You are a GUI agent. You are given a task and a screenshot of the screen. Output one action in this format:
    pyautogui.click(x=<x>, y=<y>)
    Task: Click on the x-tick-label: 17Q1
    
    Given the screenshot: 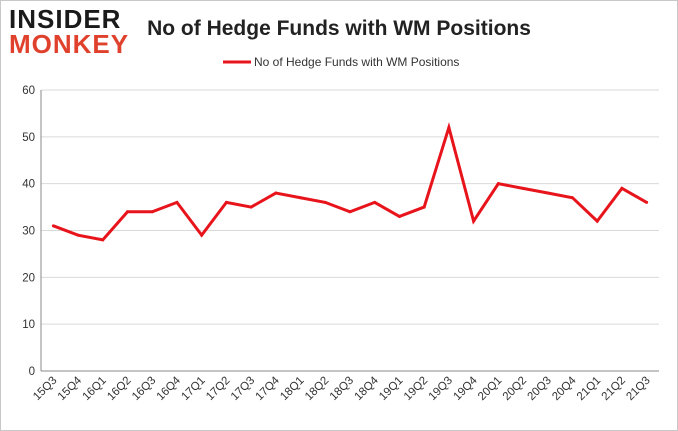 What is the action you would take?
    pyautogui.click(x=193, y=389)
    